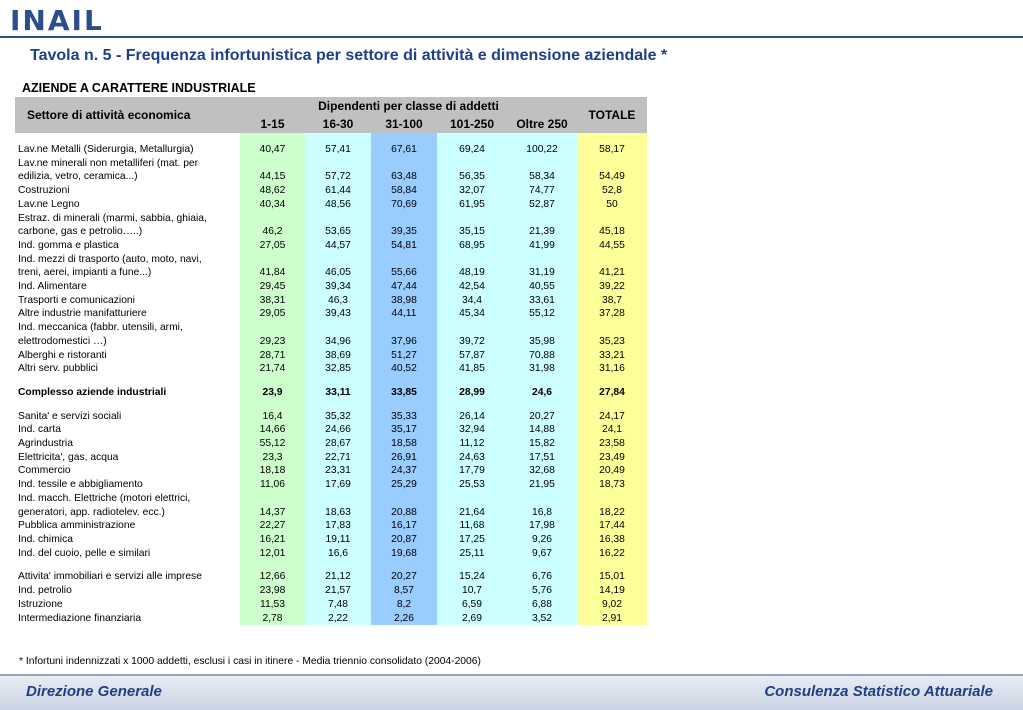 This screenshot has height=710, width=1023. Describe the element at coordinates (542, 124) in the screenshot. I see `header-class-oltre-250: Oltre 250` at that location.